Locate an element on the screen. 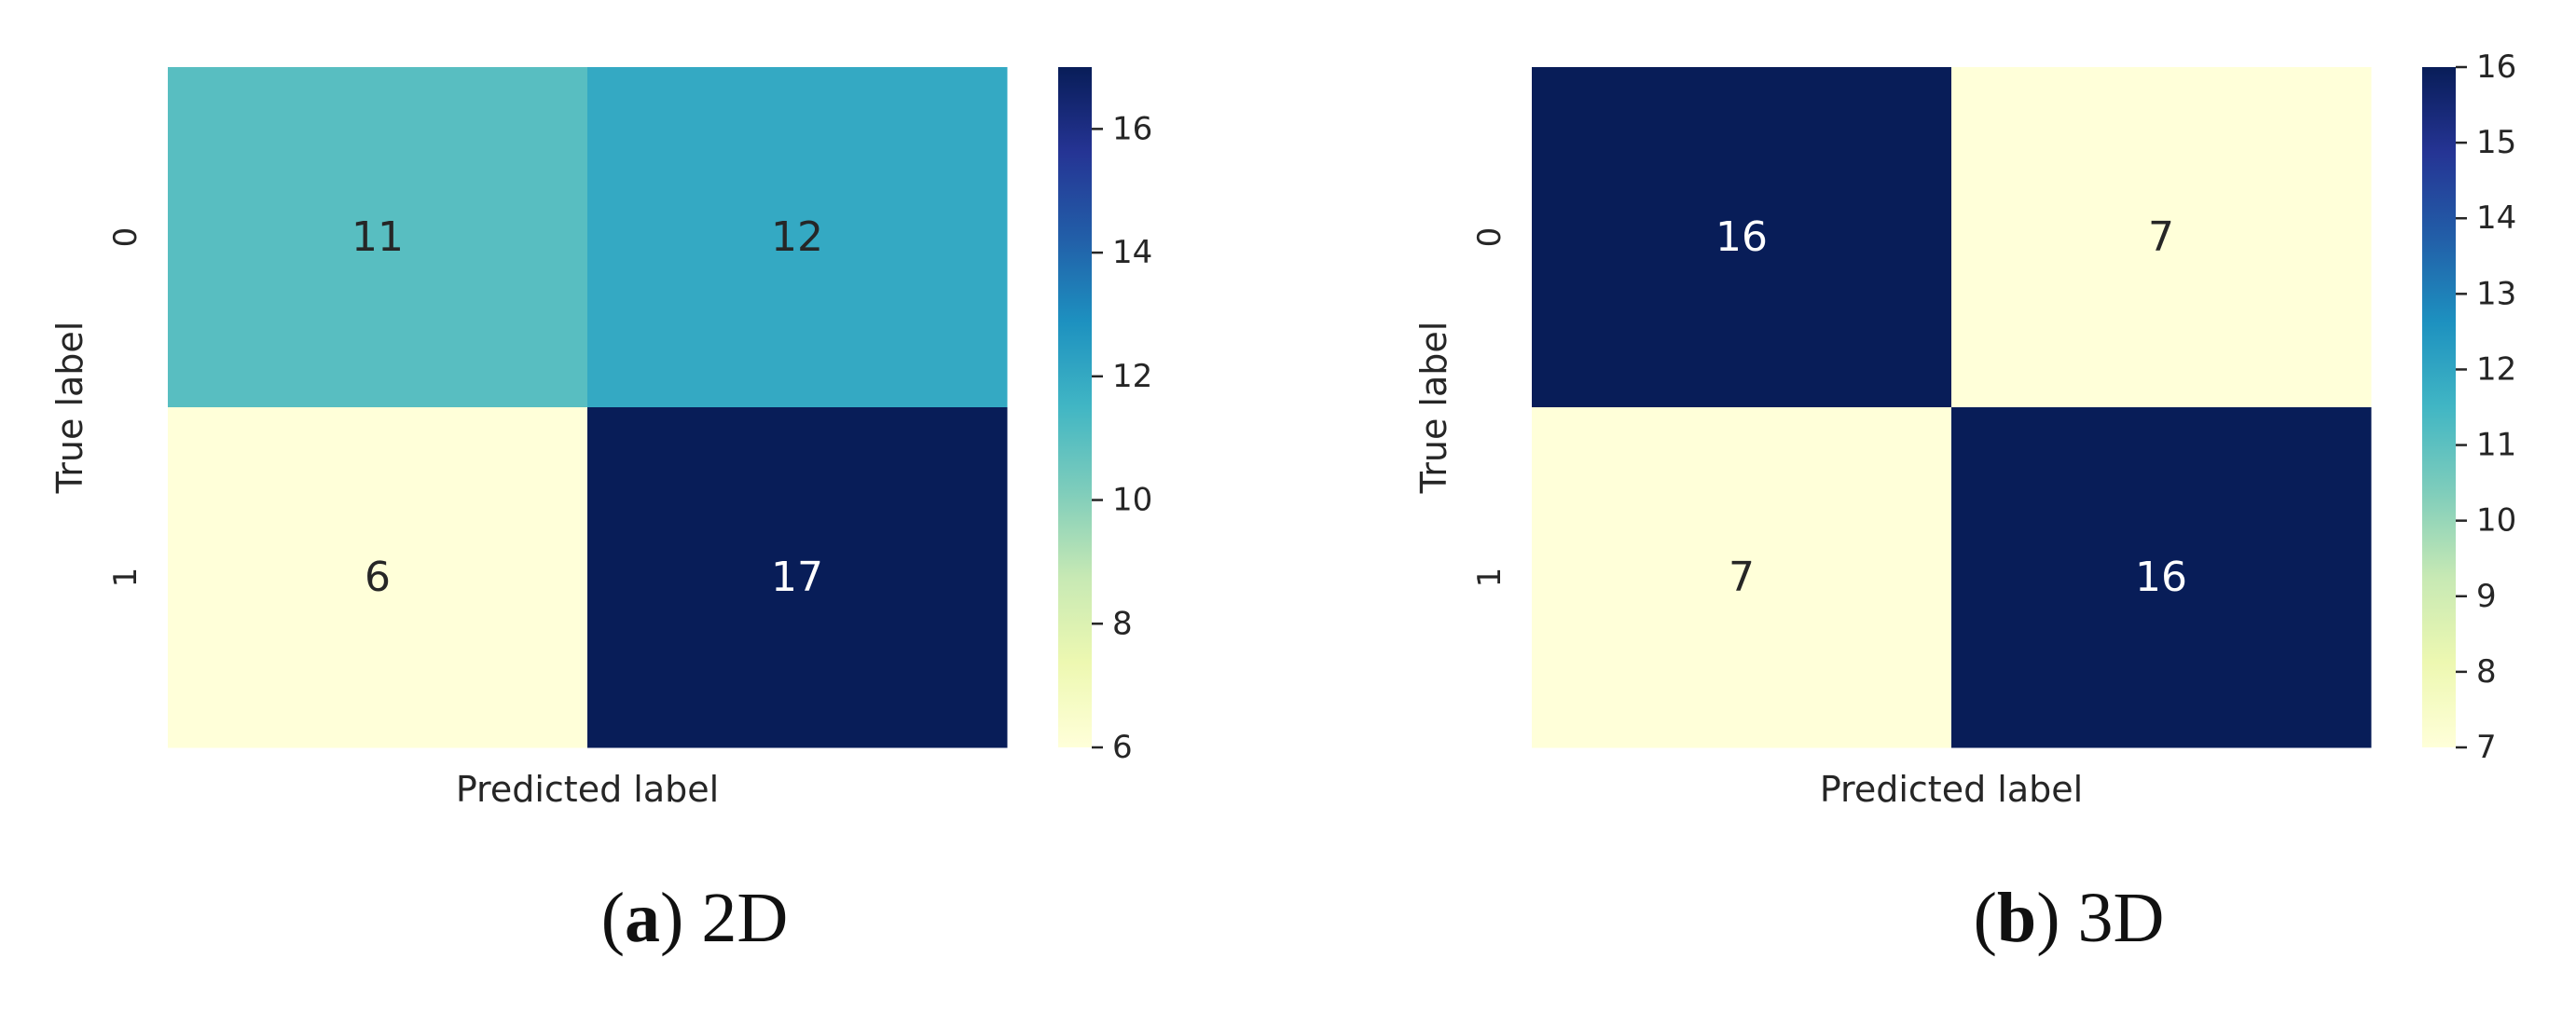 The width and height of the screenshot is (2576, 1013). colorbar-tick-label: 6 is located at coordinates (1122, 747).